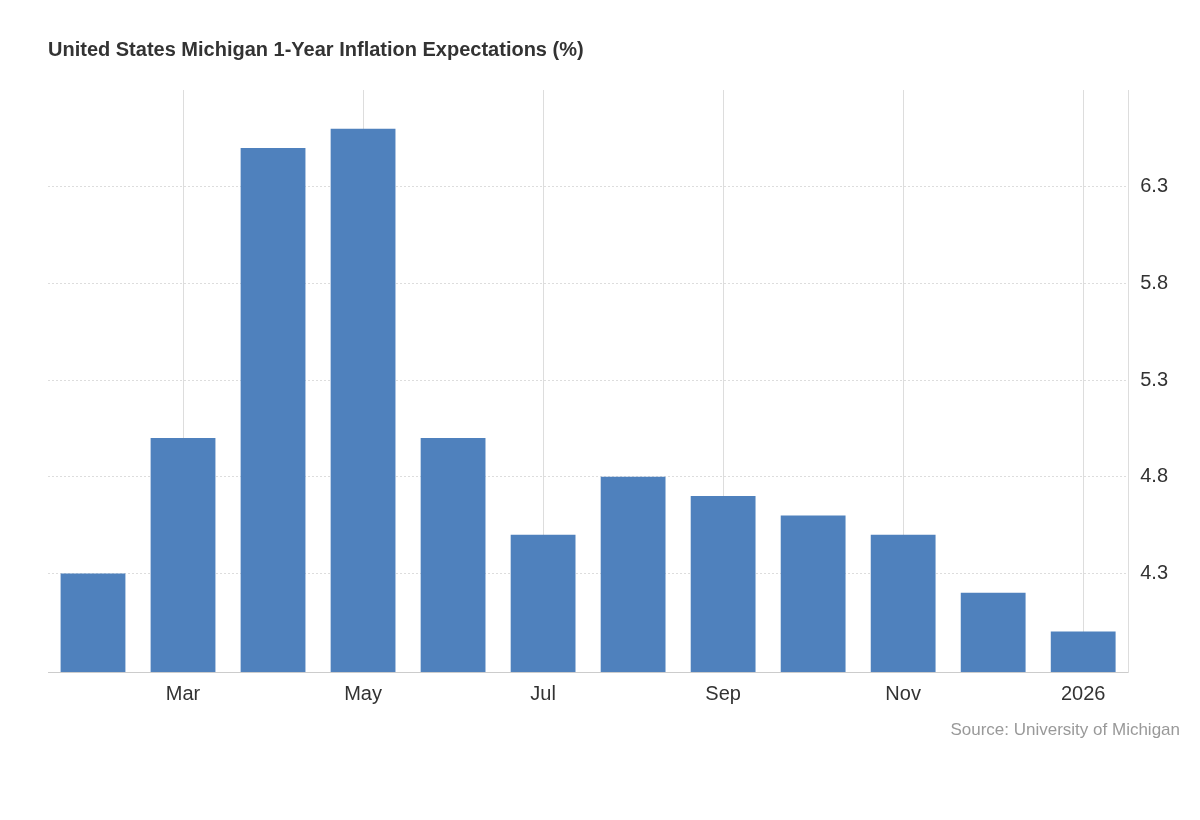 The height and width of the screenshot is (820, 1200). I want to click on x-tick-label: Nov, so click(903, 692).